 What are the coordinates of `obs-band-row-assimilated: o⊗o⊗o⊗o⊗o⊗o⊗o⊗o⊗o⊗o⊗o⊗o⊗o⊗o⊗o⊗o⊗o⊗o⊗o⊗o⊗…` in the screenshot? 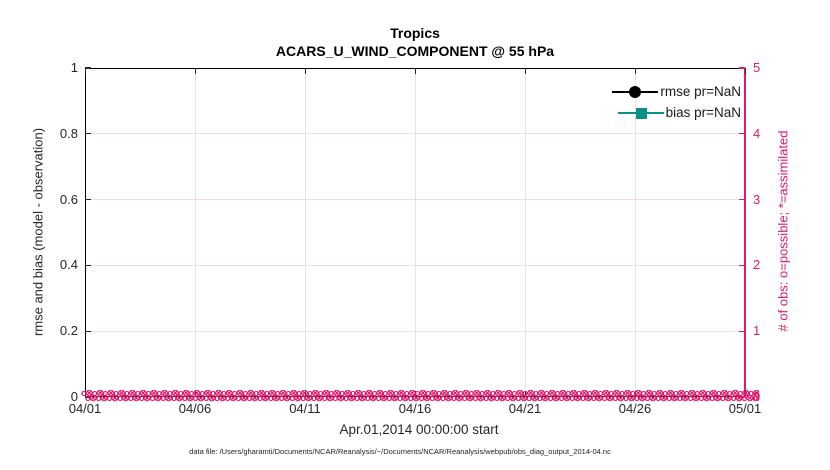 It's located at (422, 398).